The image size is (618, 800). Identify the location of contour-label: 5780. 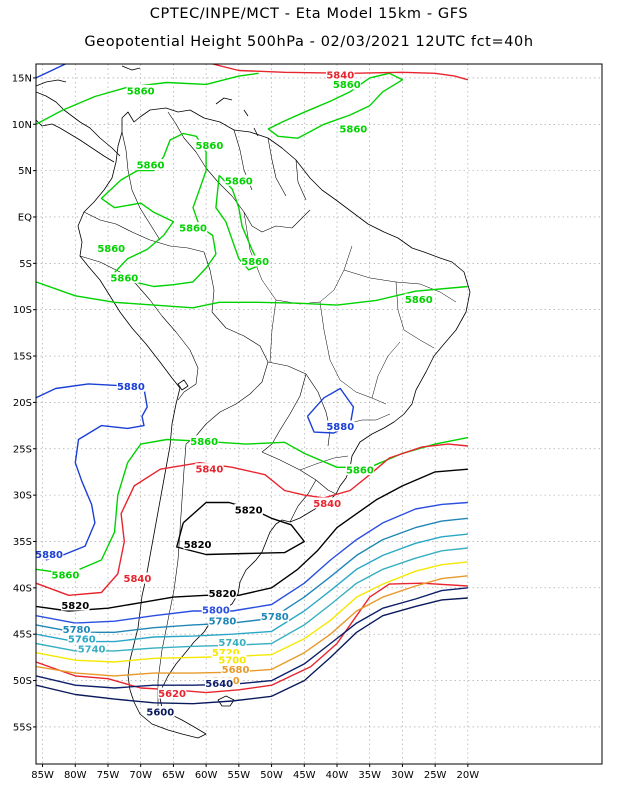
(77, 630).